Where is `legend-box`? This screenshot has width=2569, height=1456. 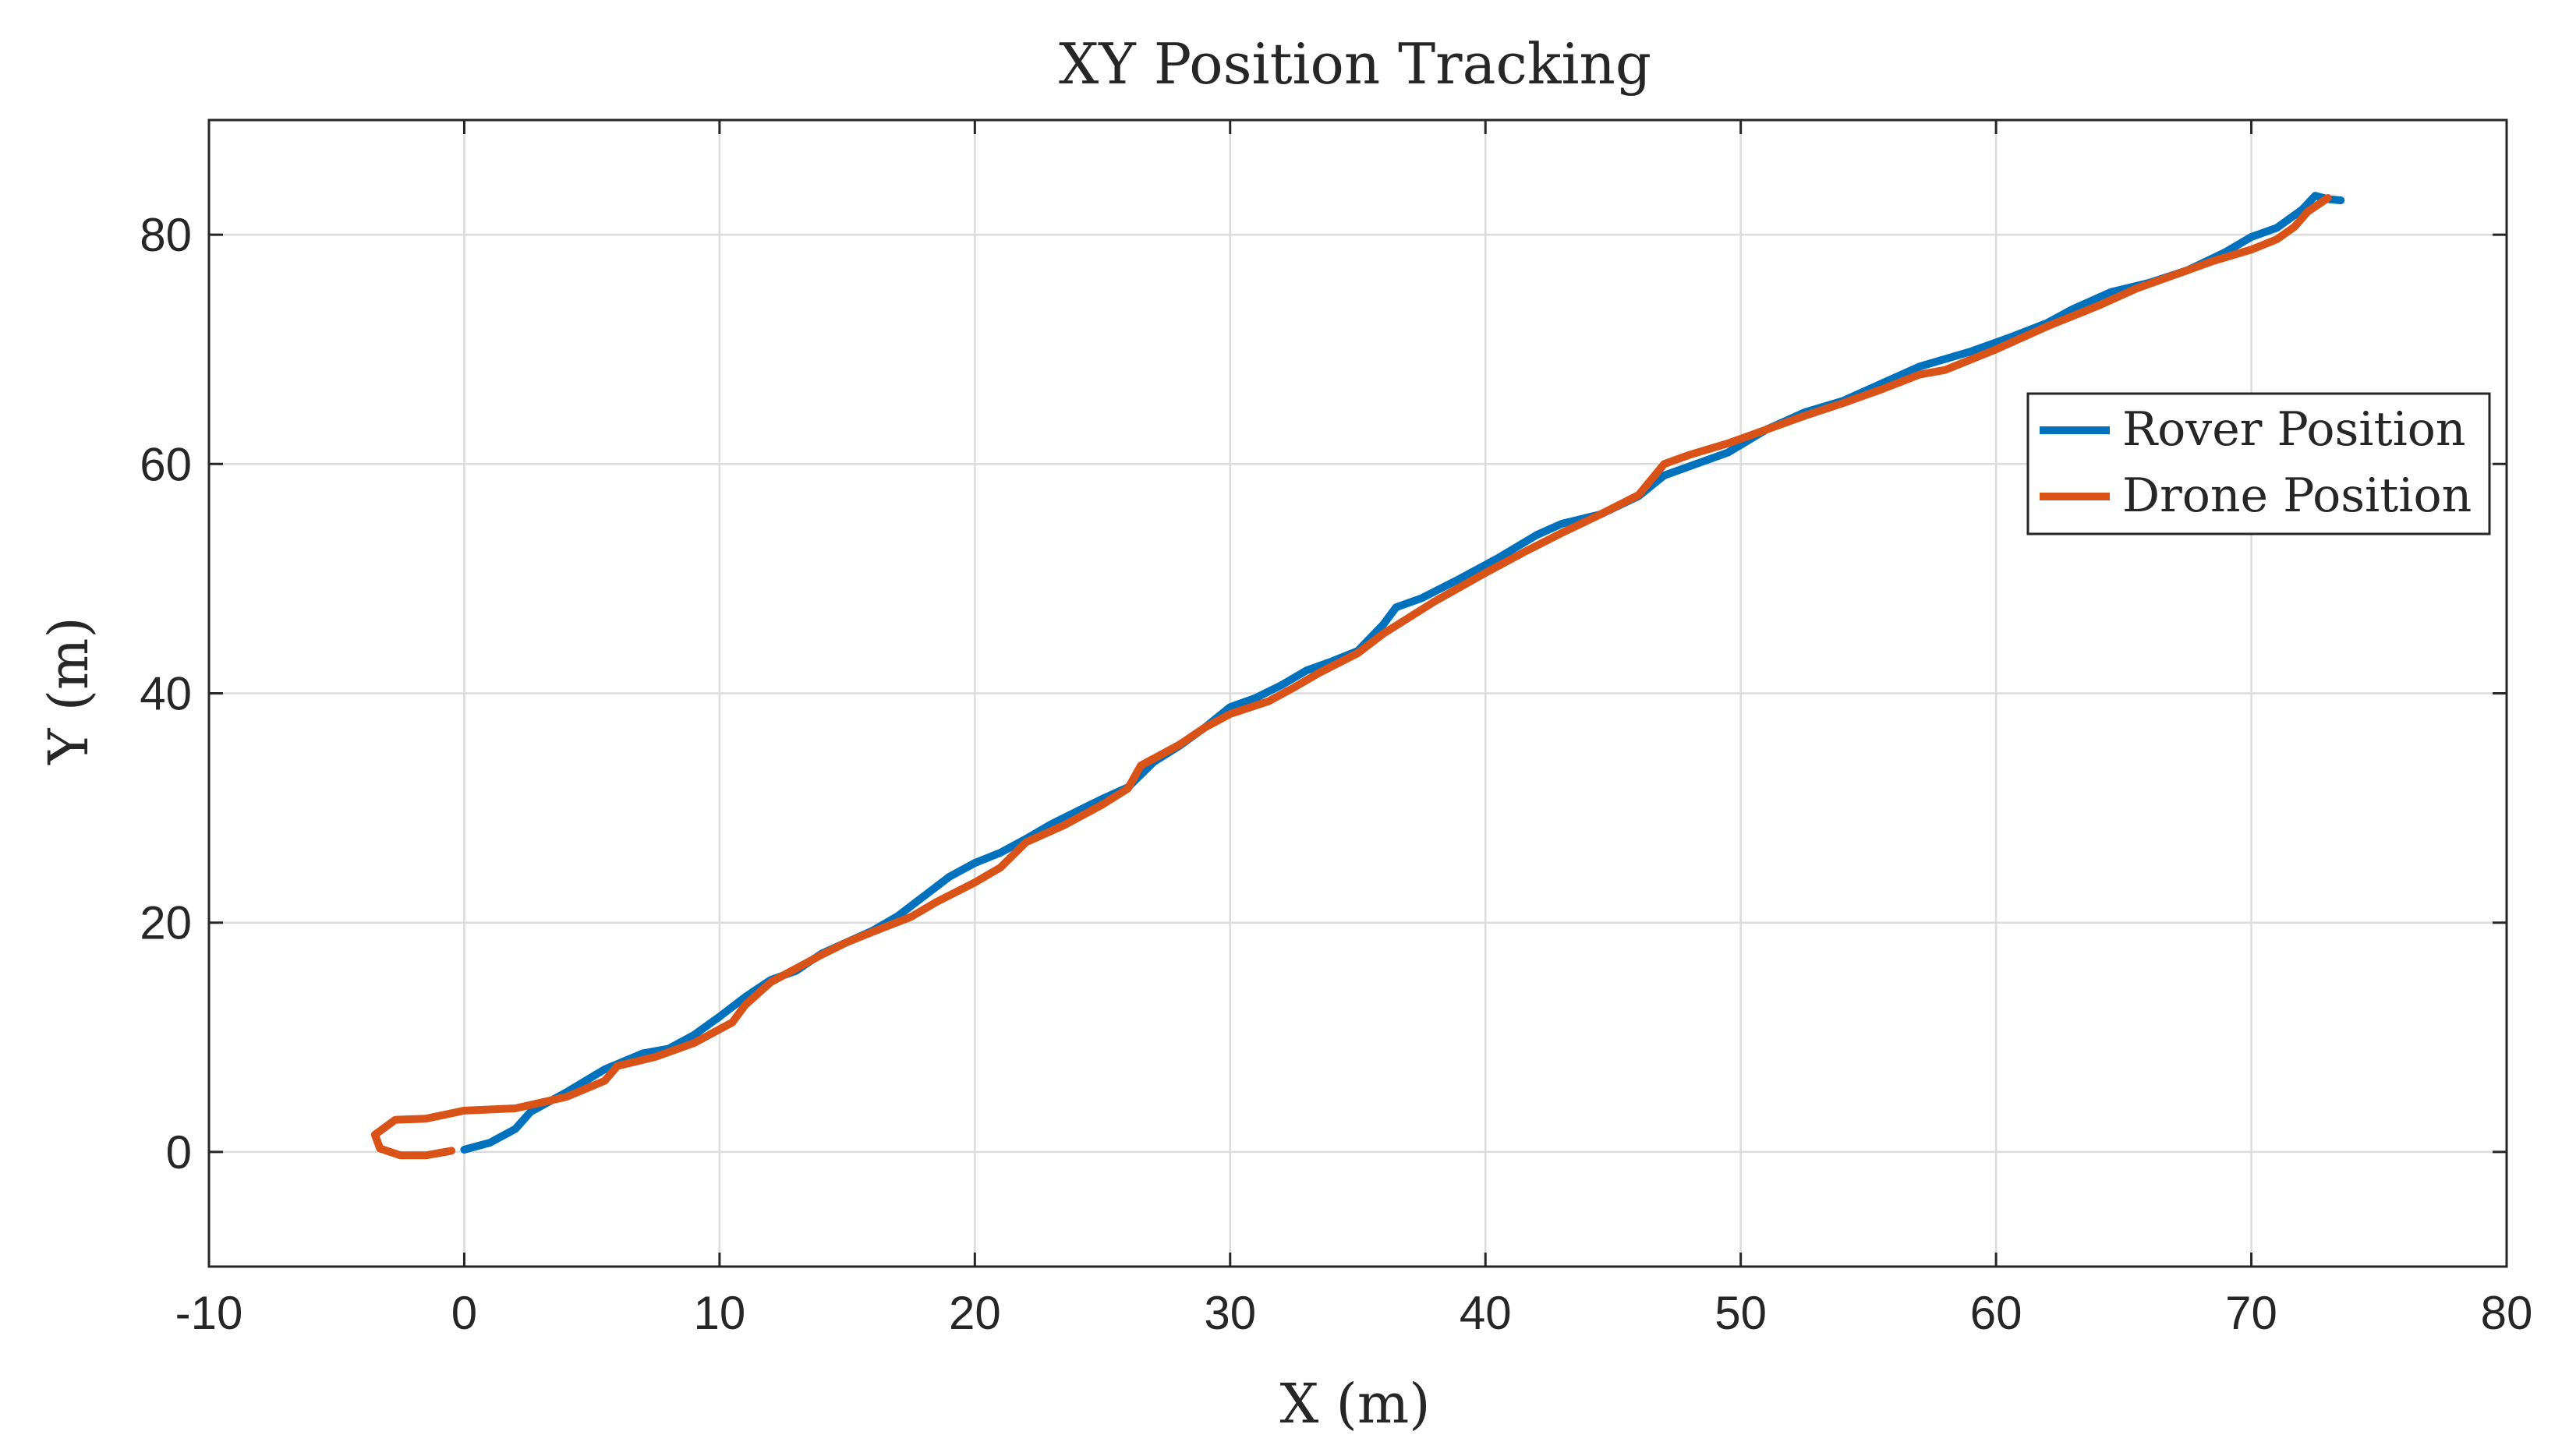 legend-box is located at coordinates (2258, 463).